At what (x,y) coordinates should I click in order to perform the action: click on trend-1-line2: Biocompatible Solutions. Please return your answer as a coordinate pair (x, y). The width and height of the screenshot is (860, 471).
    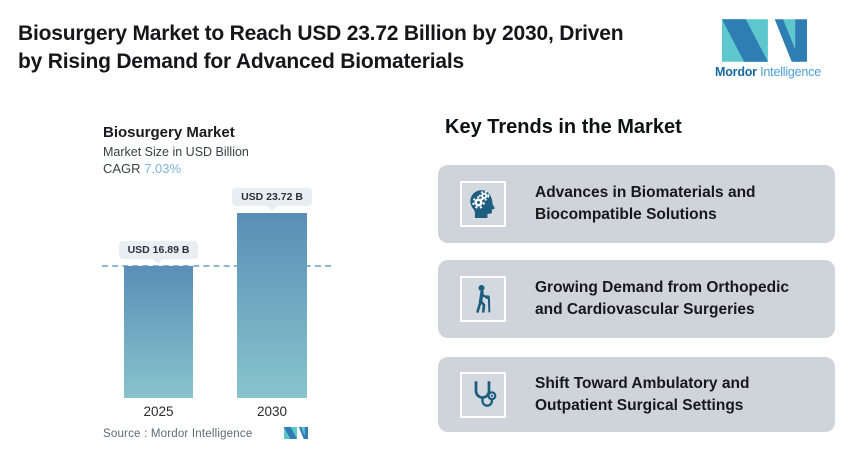
    Looking at the image, I should click on (626, 214).